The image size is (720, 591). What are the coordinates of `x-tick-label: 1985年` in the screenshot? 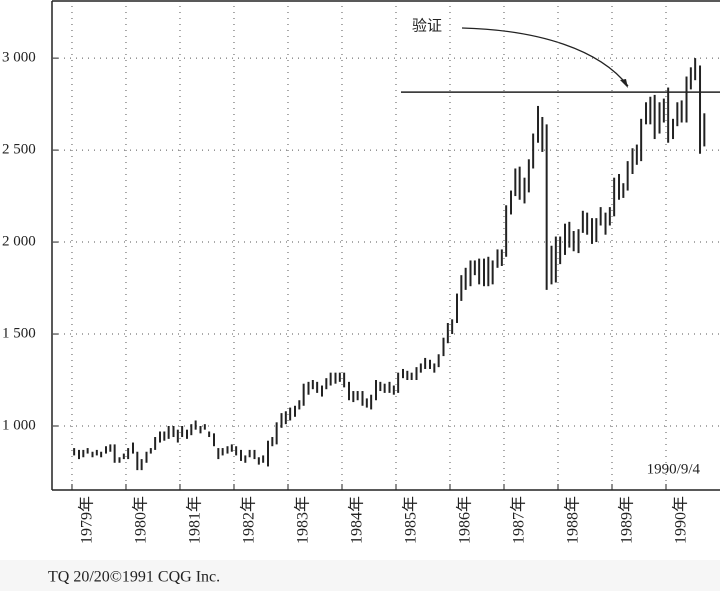 It's located at (411, 520).